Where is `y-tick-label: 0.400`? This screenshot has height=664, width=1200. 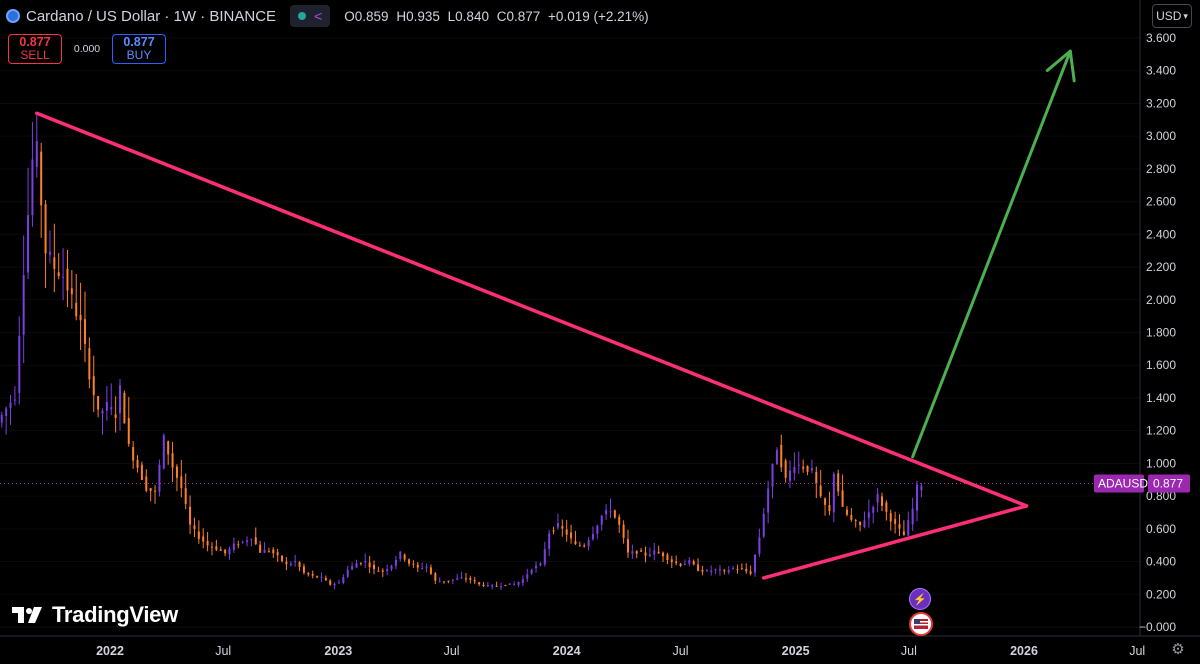
y-tick-label: 0.400 is located at coordinates (1161, 562).